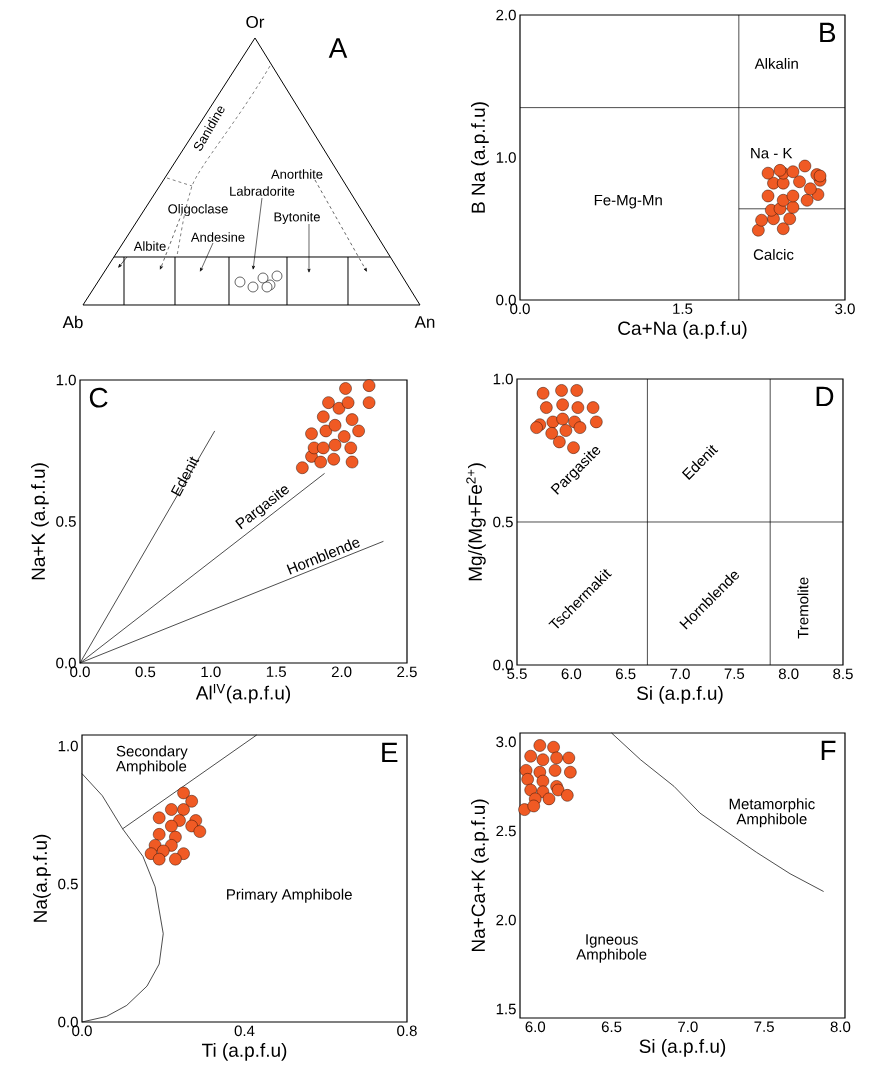  What do you see at coordinates (506, 831) in the screenshot?
I see `y-tick-label: 2.5` at bounding box center [506, 831].